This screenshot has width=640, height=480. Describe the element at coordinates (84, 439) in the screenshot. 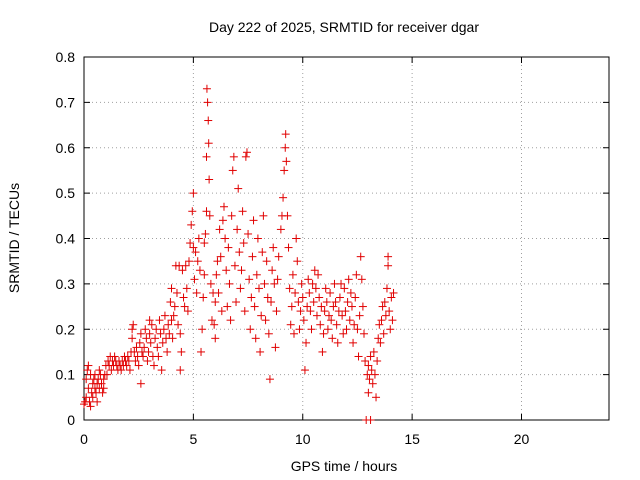

I see `x-tick-label: 0` at that location.